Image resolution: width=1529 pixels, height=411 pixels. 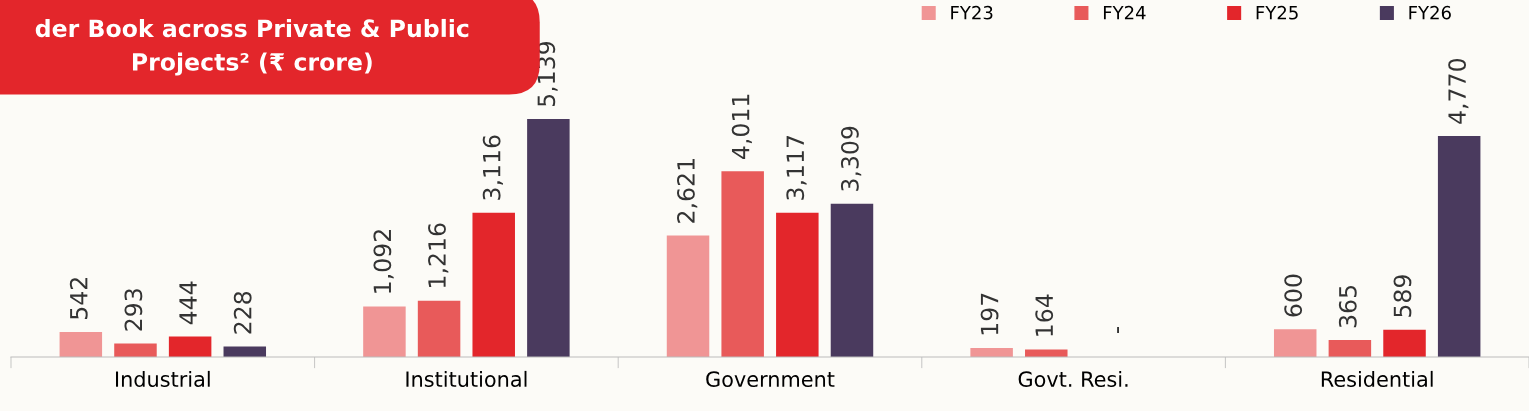 I want to click on data-label: 3,117, so click(x=796, y=167).